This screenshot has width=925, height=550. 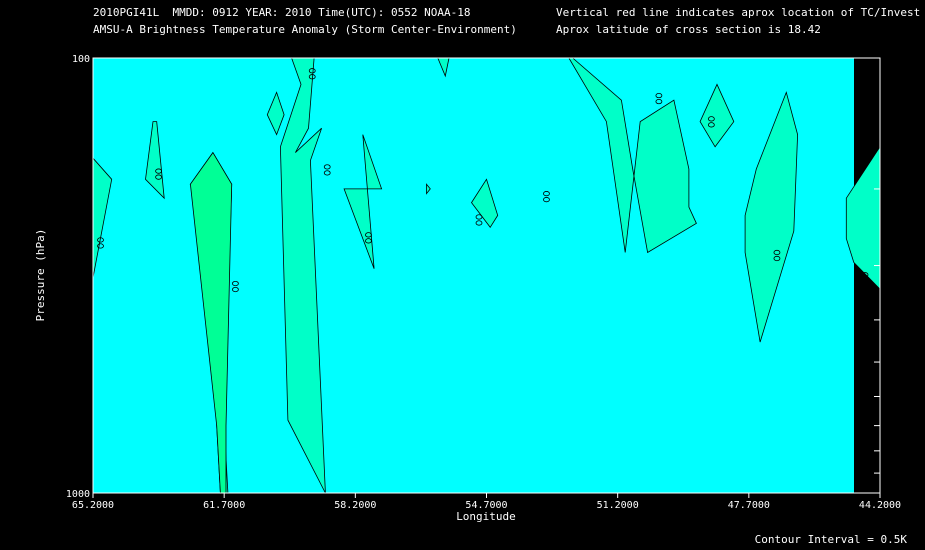 I want to click on x-tick-label: 61.7000, so click(x=224, y=505).